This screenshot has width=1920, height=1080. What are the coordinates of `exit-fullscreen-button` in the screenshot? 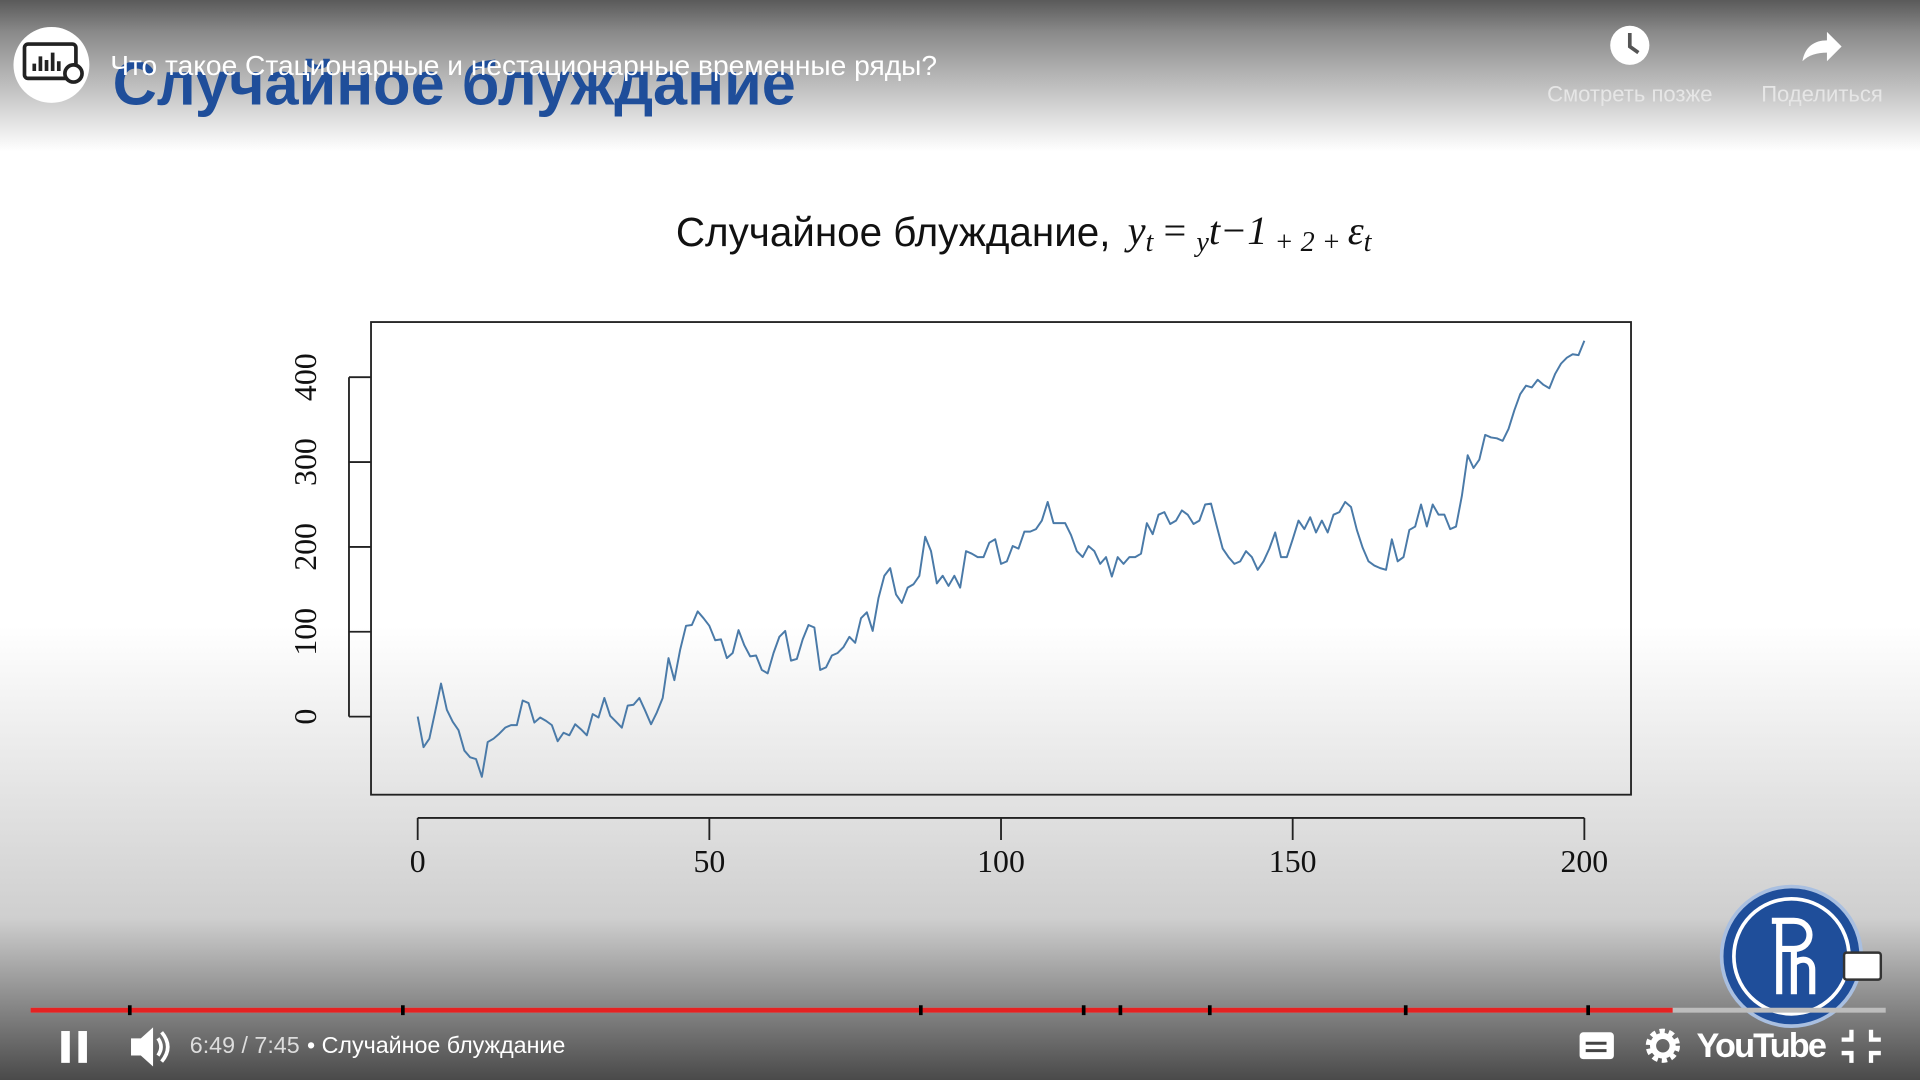 It's located at (1861, 1046).